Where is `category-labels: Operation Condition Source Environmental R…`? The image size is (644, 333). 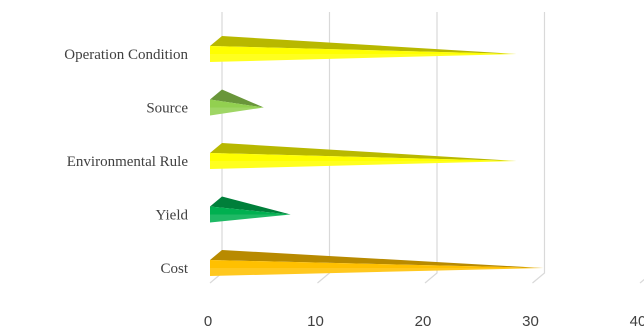
category-labels: Operation Condition Source Environmental R… is located at coordinates (126, 162).